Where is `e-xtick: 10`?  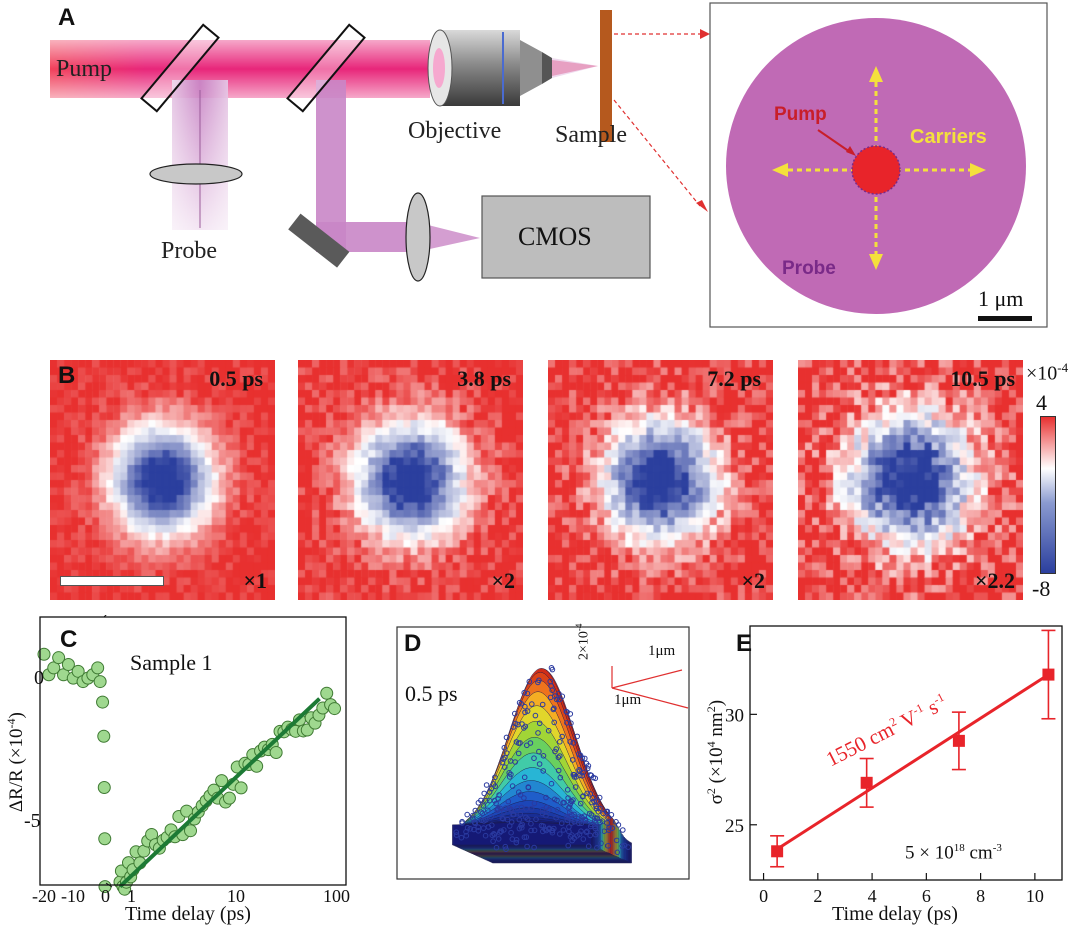 e-xtick: 10 is located at coordinates (1035, 896).